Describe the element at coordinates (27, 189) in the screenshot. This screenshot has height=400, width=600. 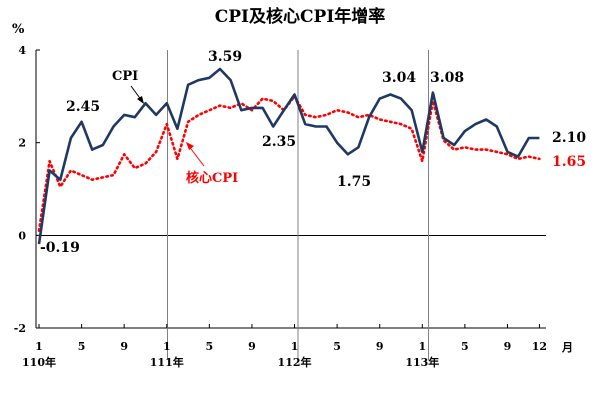
I see `y-ticks: 4 2 0 -2` at that location.